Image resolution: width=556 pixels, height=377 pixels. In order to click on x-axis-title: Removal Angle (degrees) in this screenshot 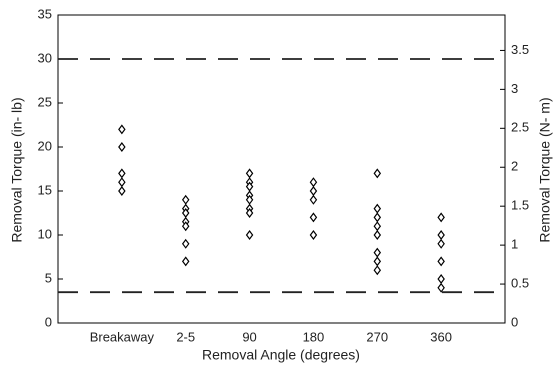, I will do `click(281, 355)`.